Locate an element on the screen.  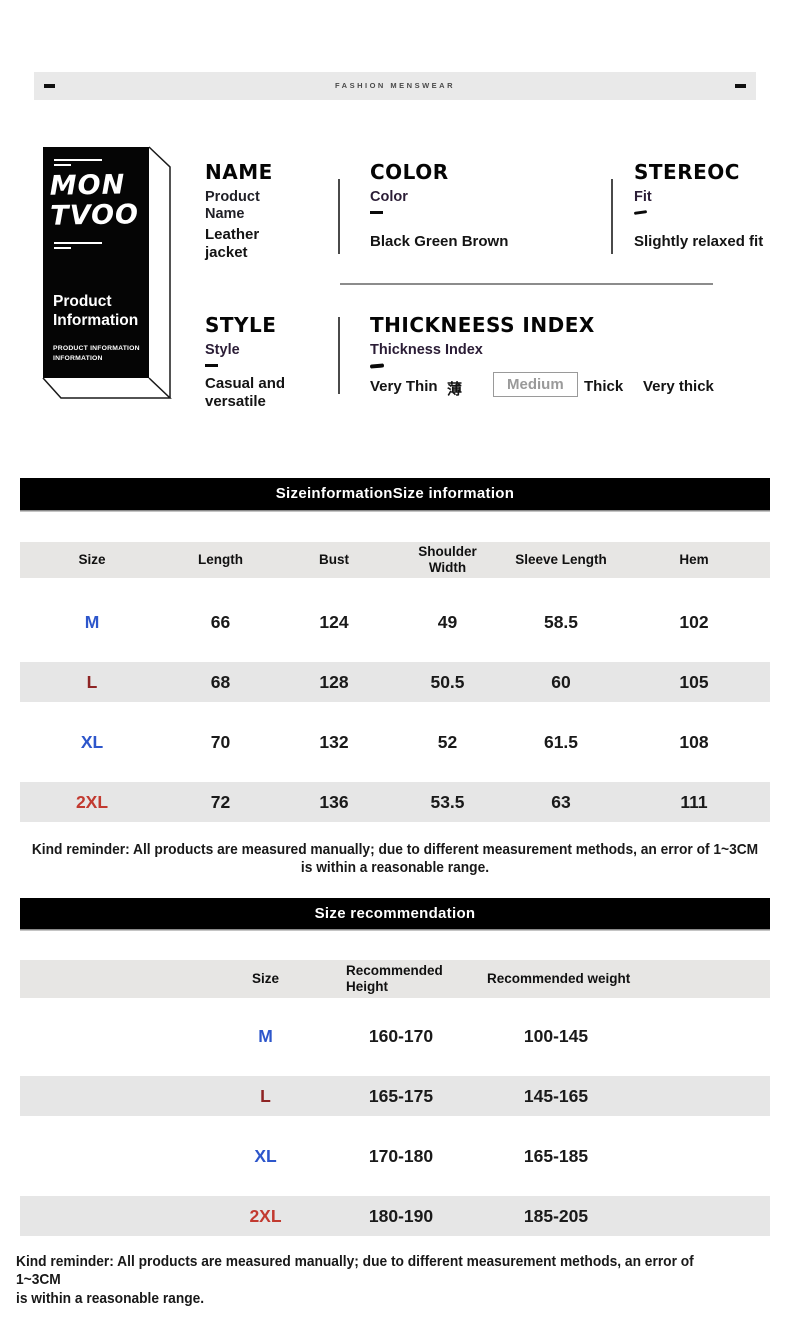
size-table-row-m: M 66 124 49 58.5 102 is located at coordinates (395, 622).